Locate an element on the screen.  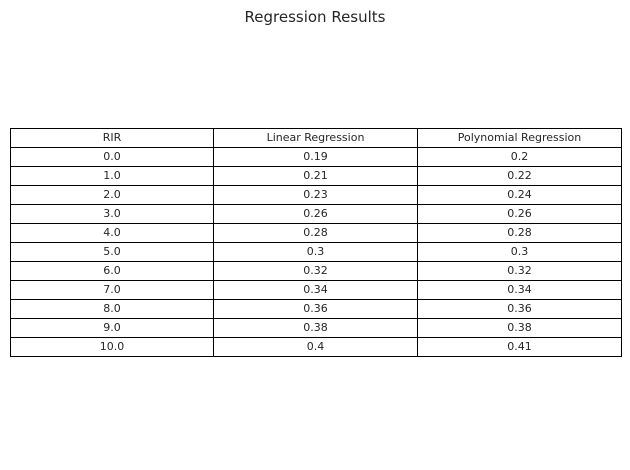
table-row: 6.0 0.32 0.32 is located at coordinates (316, 271).